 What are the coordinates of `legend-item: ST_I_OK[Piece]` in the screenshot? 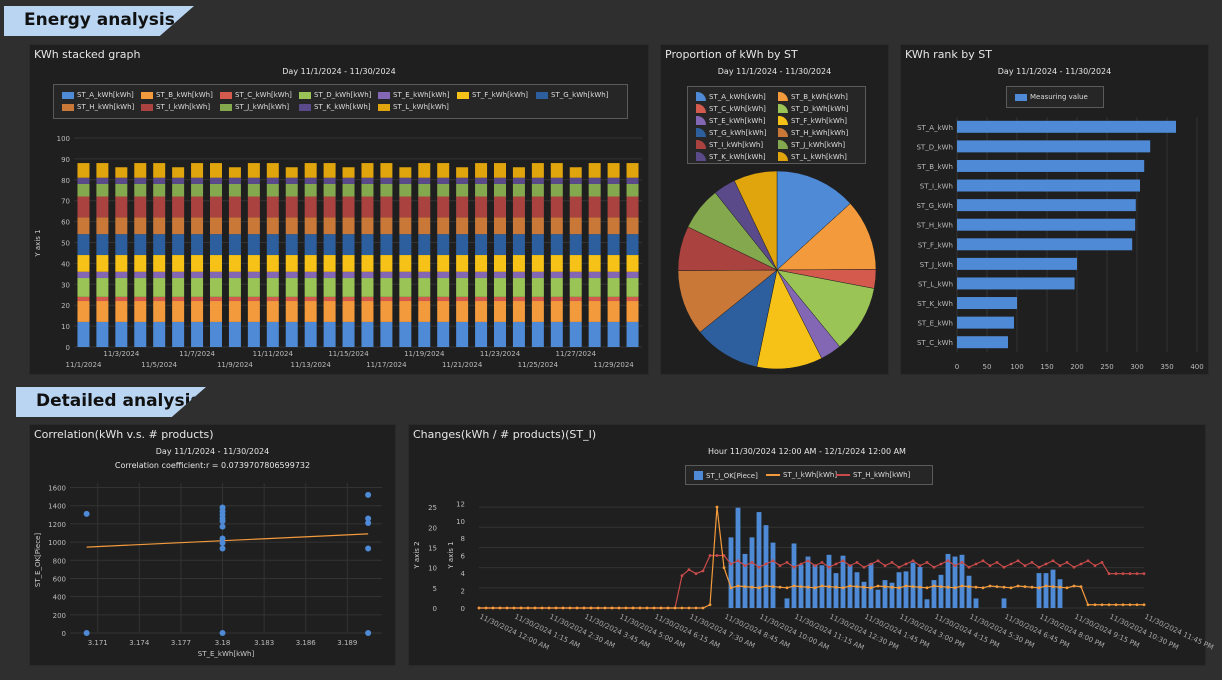 It's located at (726, 475).